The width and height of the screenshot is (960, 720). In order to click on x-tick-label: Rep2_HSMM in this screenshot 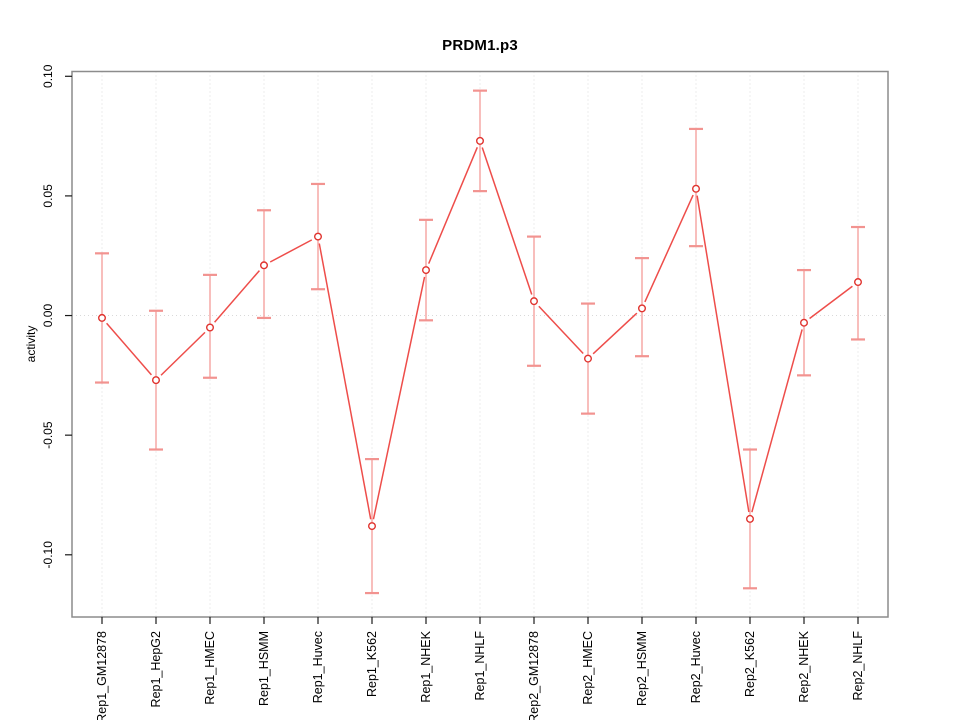, I will do `click(642, 668)`.